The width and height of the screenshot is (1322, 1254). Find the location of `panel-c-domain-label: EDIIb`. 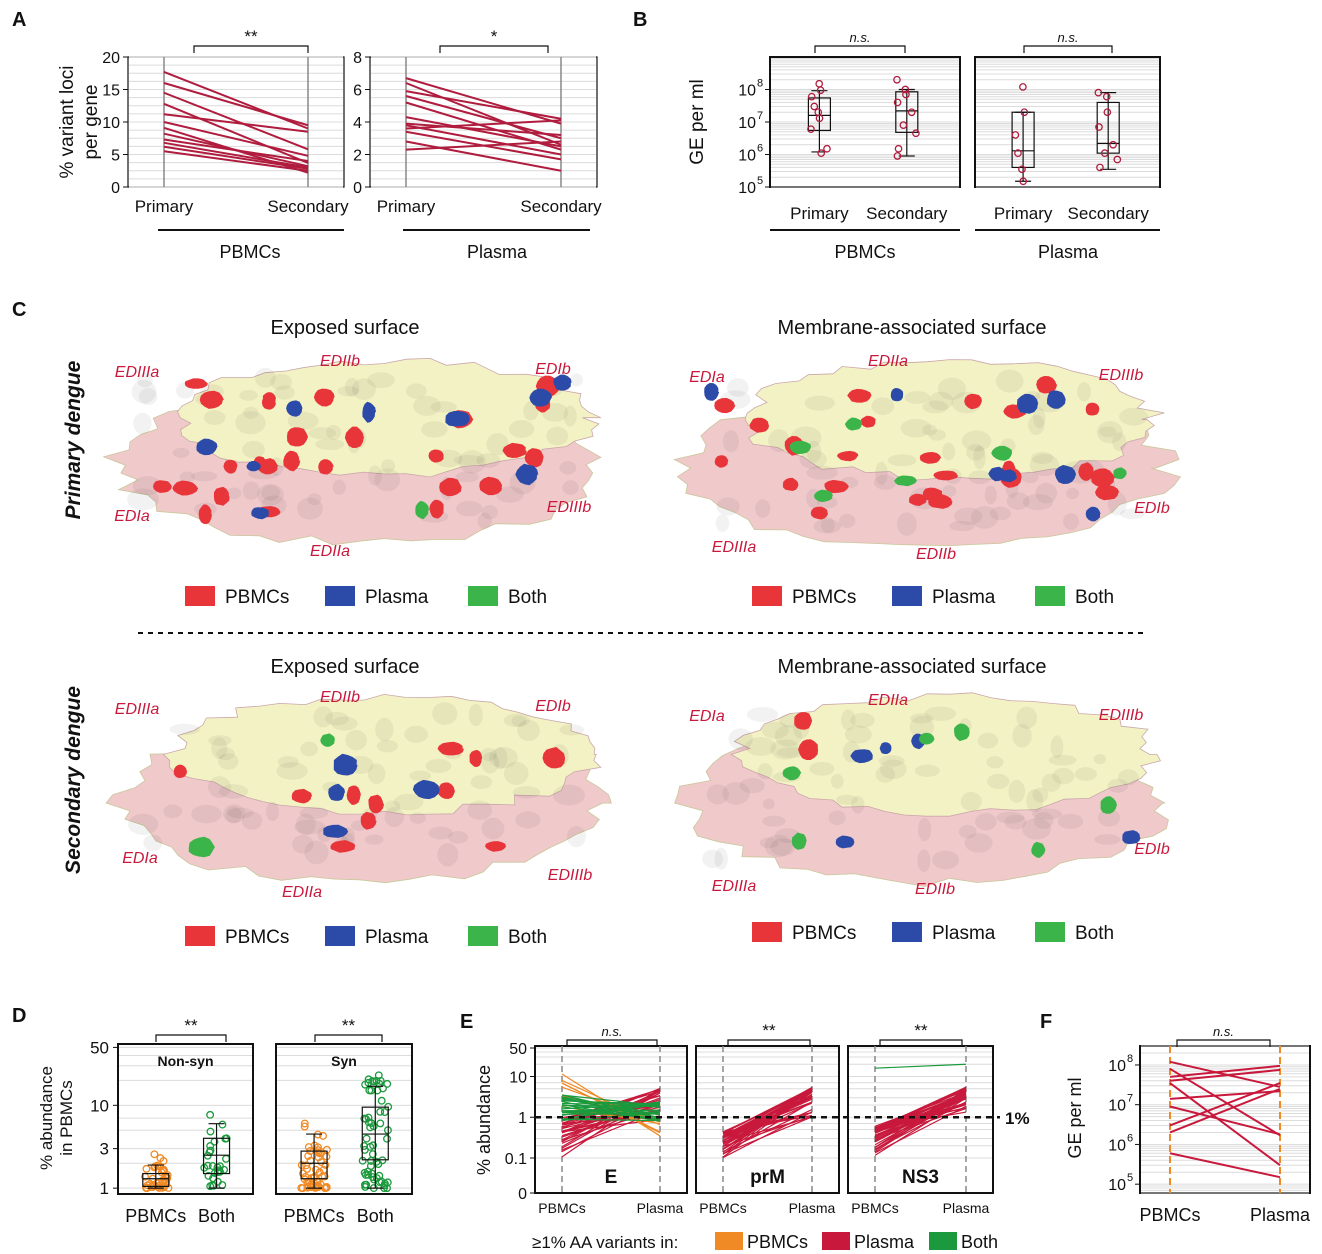

panel-c-domain-label: EDIIb is located at coordinates (936, 554).